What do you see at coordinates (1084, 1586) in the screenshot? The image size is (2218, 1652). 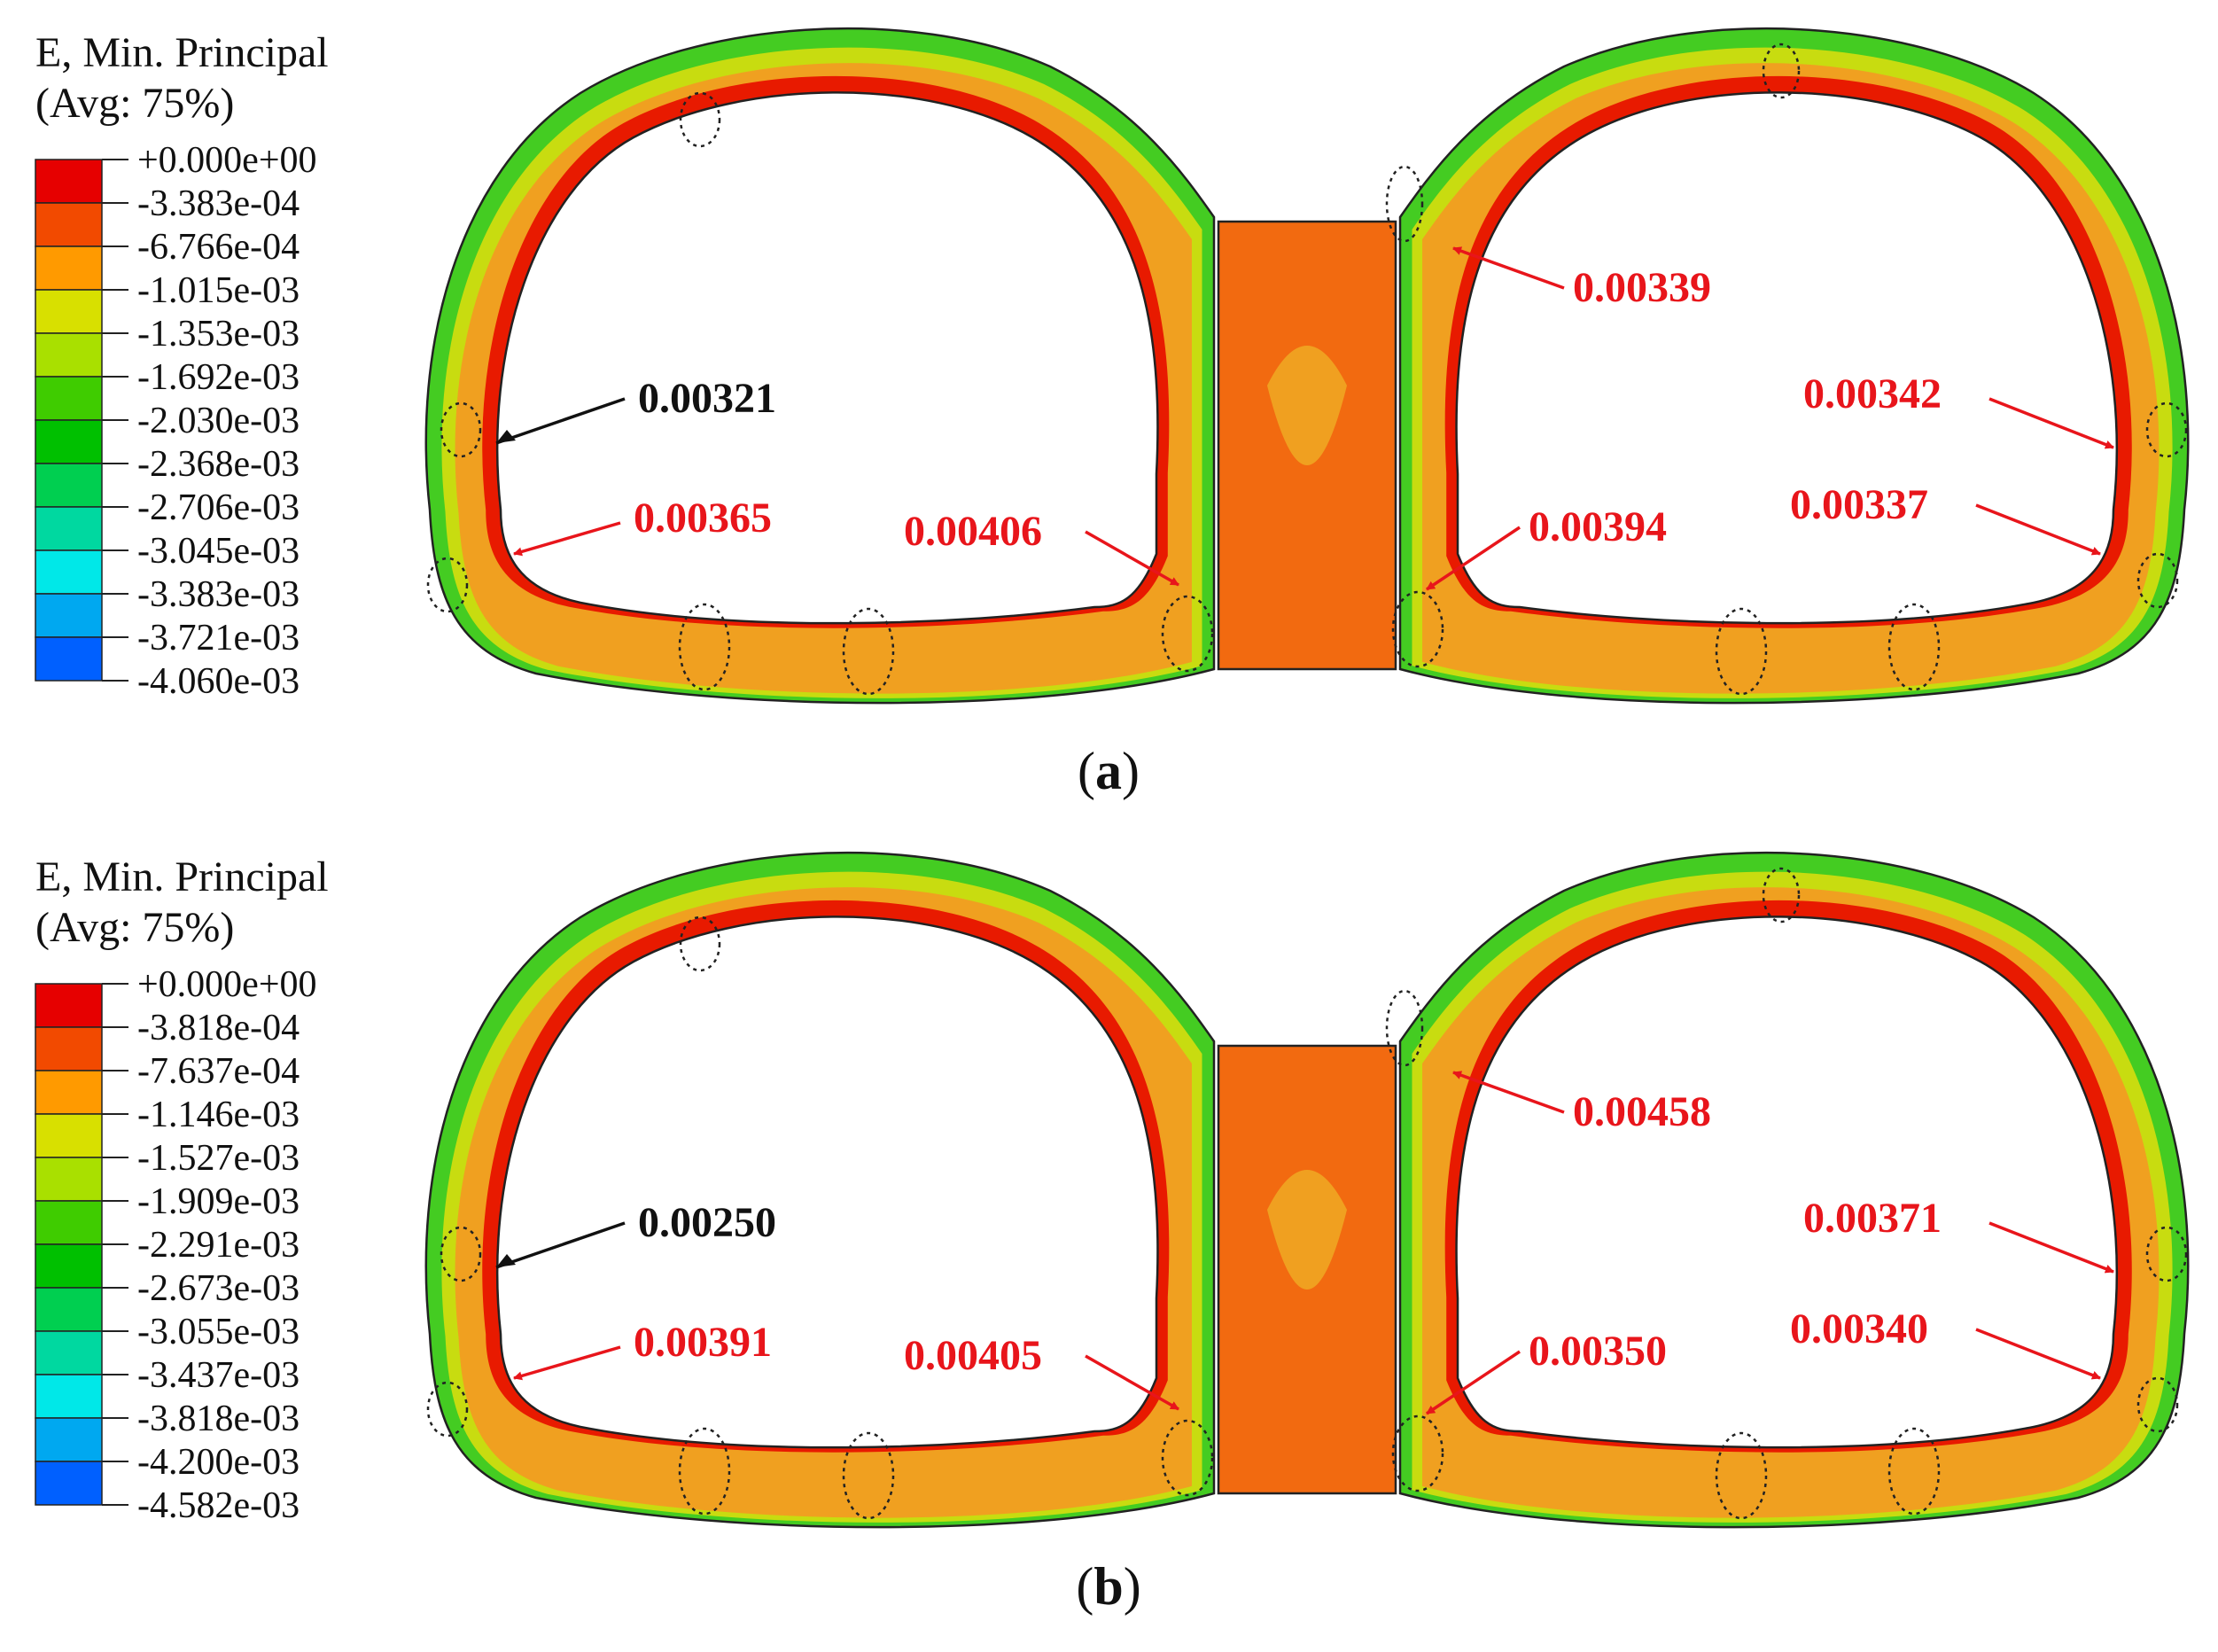 I see `caption-open-paren: (` at bounding box center [1084, 1586].